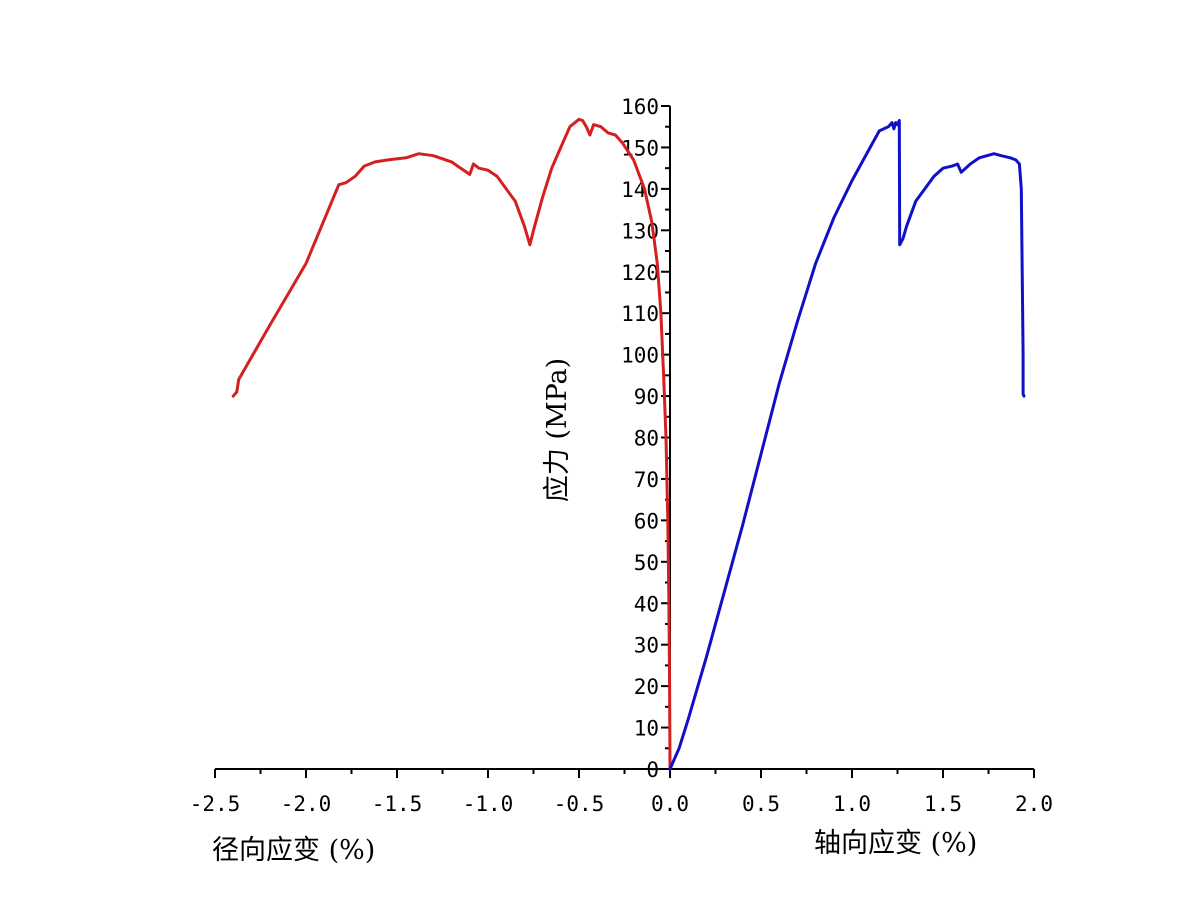 This screenshot has height=922, width=1200. I want to click on x-tick-label: 0.0, so click(670, 804).